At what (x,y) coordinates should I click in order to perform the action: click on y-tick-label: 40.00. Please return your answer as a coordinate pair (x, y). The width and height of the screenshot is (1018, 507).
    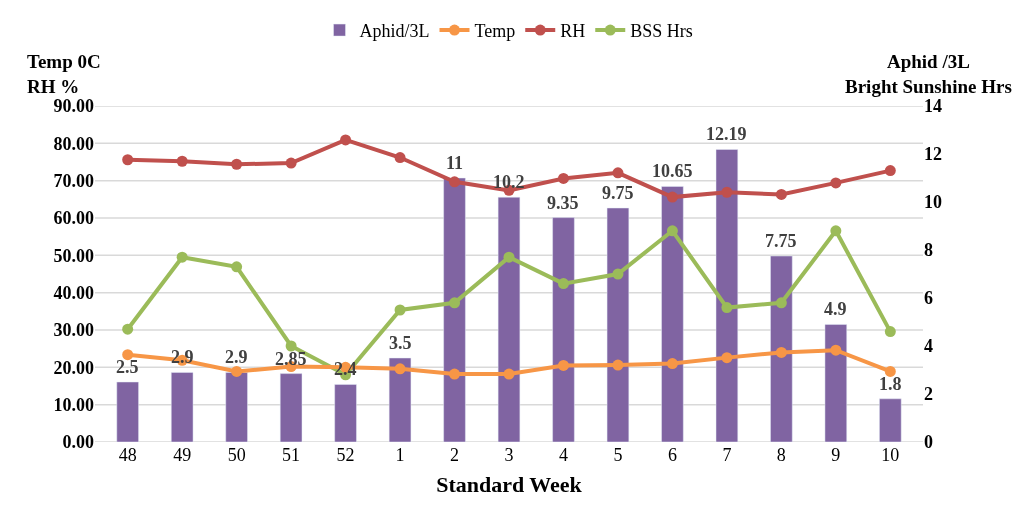
    Looking at the image, I should click on (73, 292).